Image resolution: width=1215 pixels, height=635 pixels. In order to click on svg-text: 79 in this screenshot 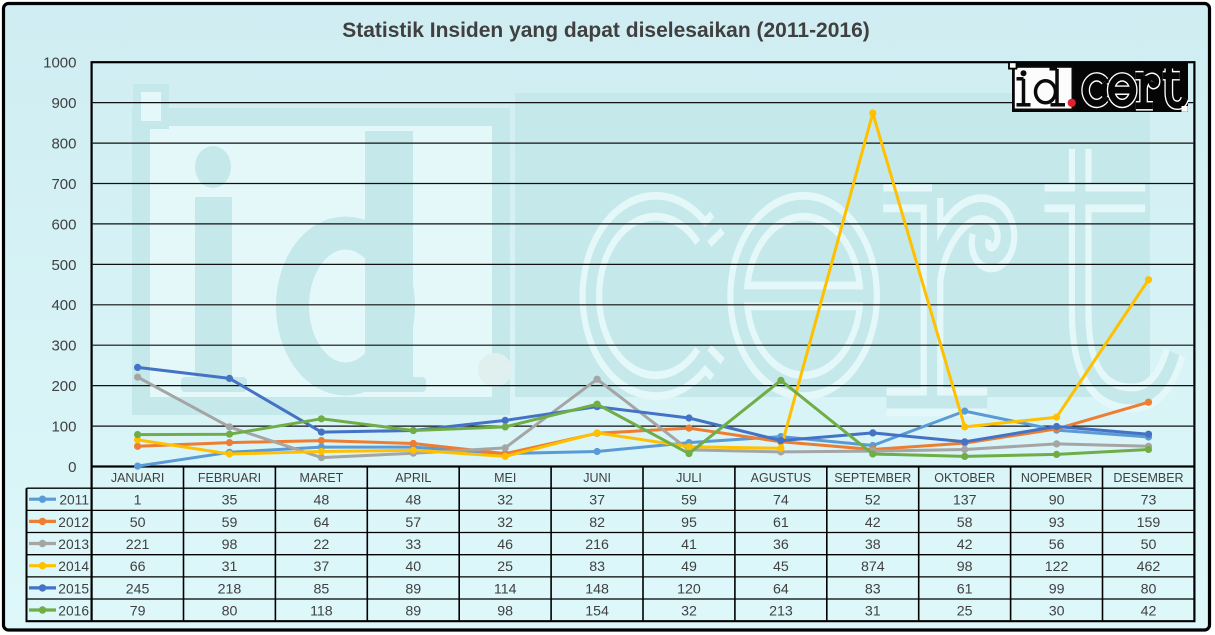, I will do `click(138, 611)`.